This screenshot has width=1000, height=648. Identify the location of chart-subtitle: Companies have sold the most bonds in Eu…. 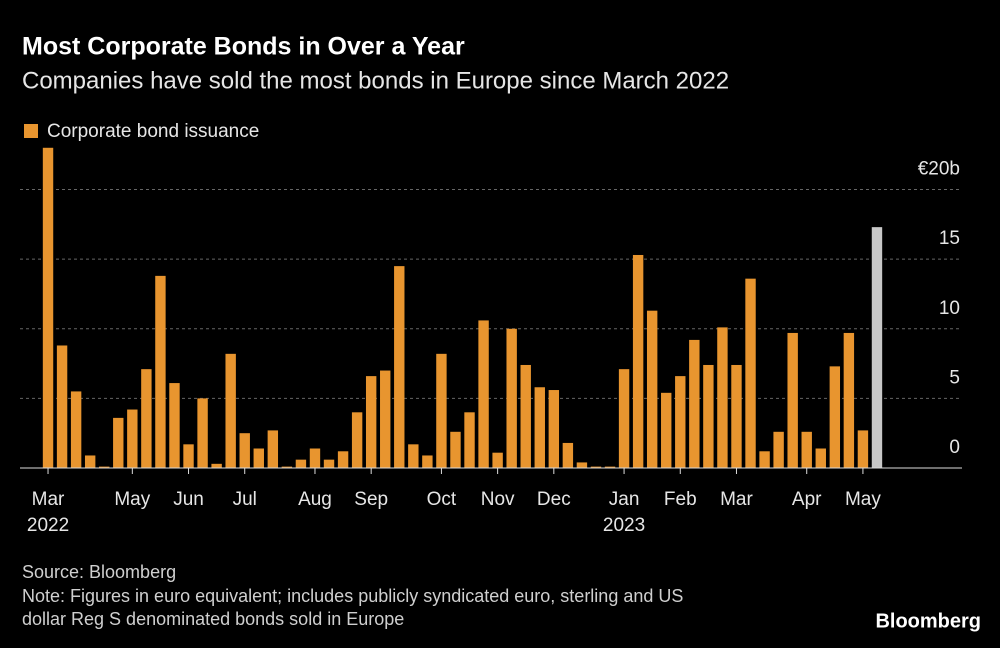
(375, 80).